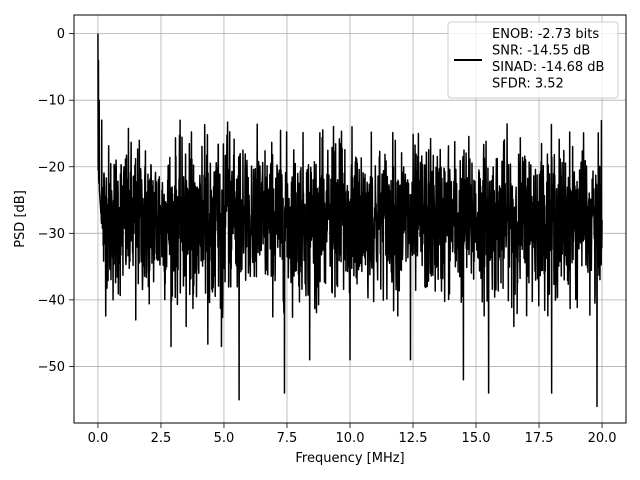 The height and width of the screenshot is (480, 640). Describe the element at coordinates (350, 438) in the screenshot. I see `x-tick-label: 10.0` at that location.